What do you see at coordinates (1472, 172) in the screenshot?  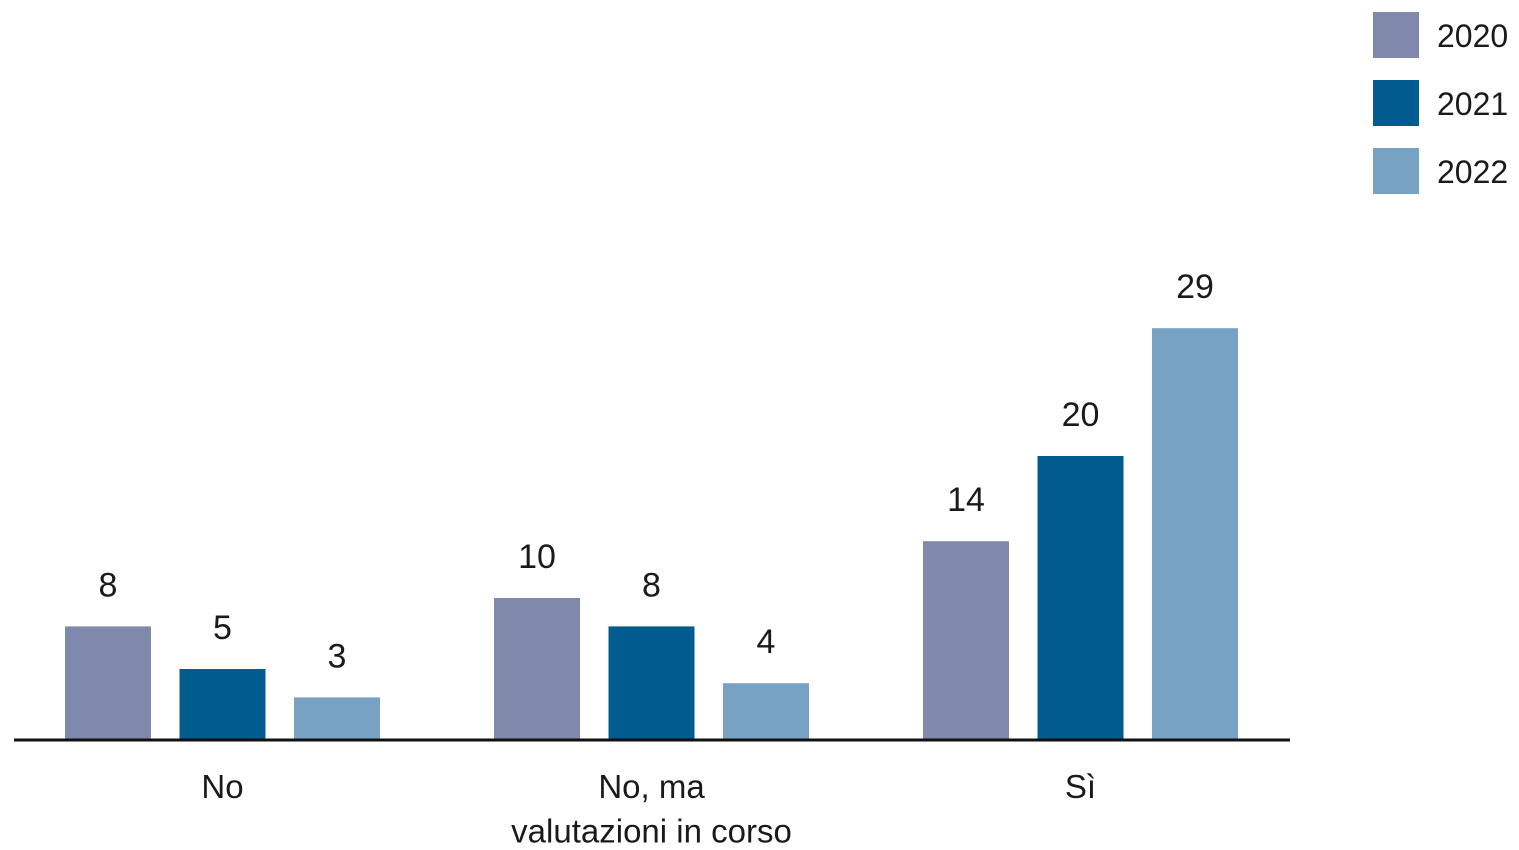 I see `legend-label: 2022` at bounding box center [1472, 172].